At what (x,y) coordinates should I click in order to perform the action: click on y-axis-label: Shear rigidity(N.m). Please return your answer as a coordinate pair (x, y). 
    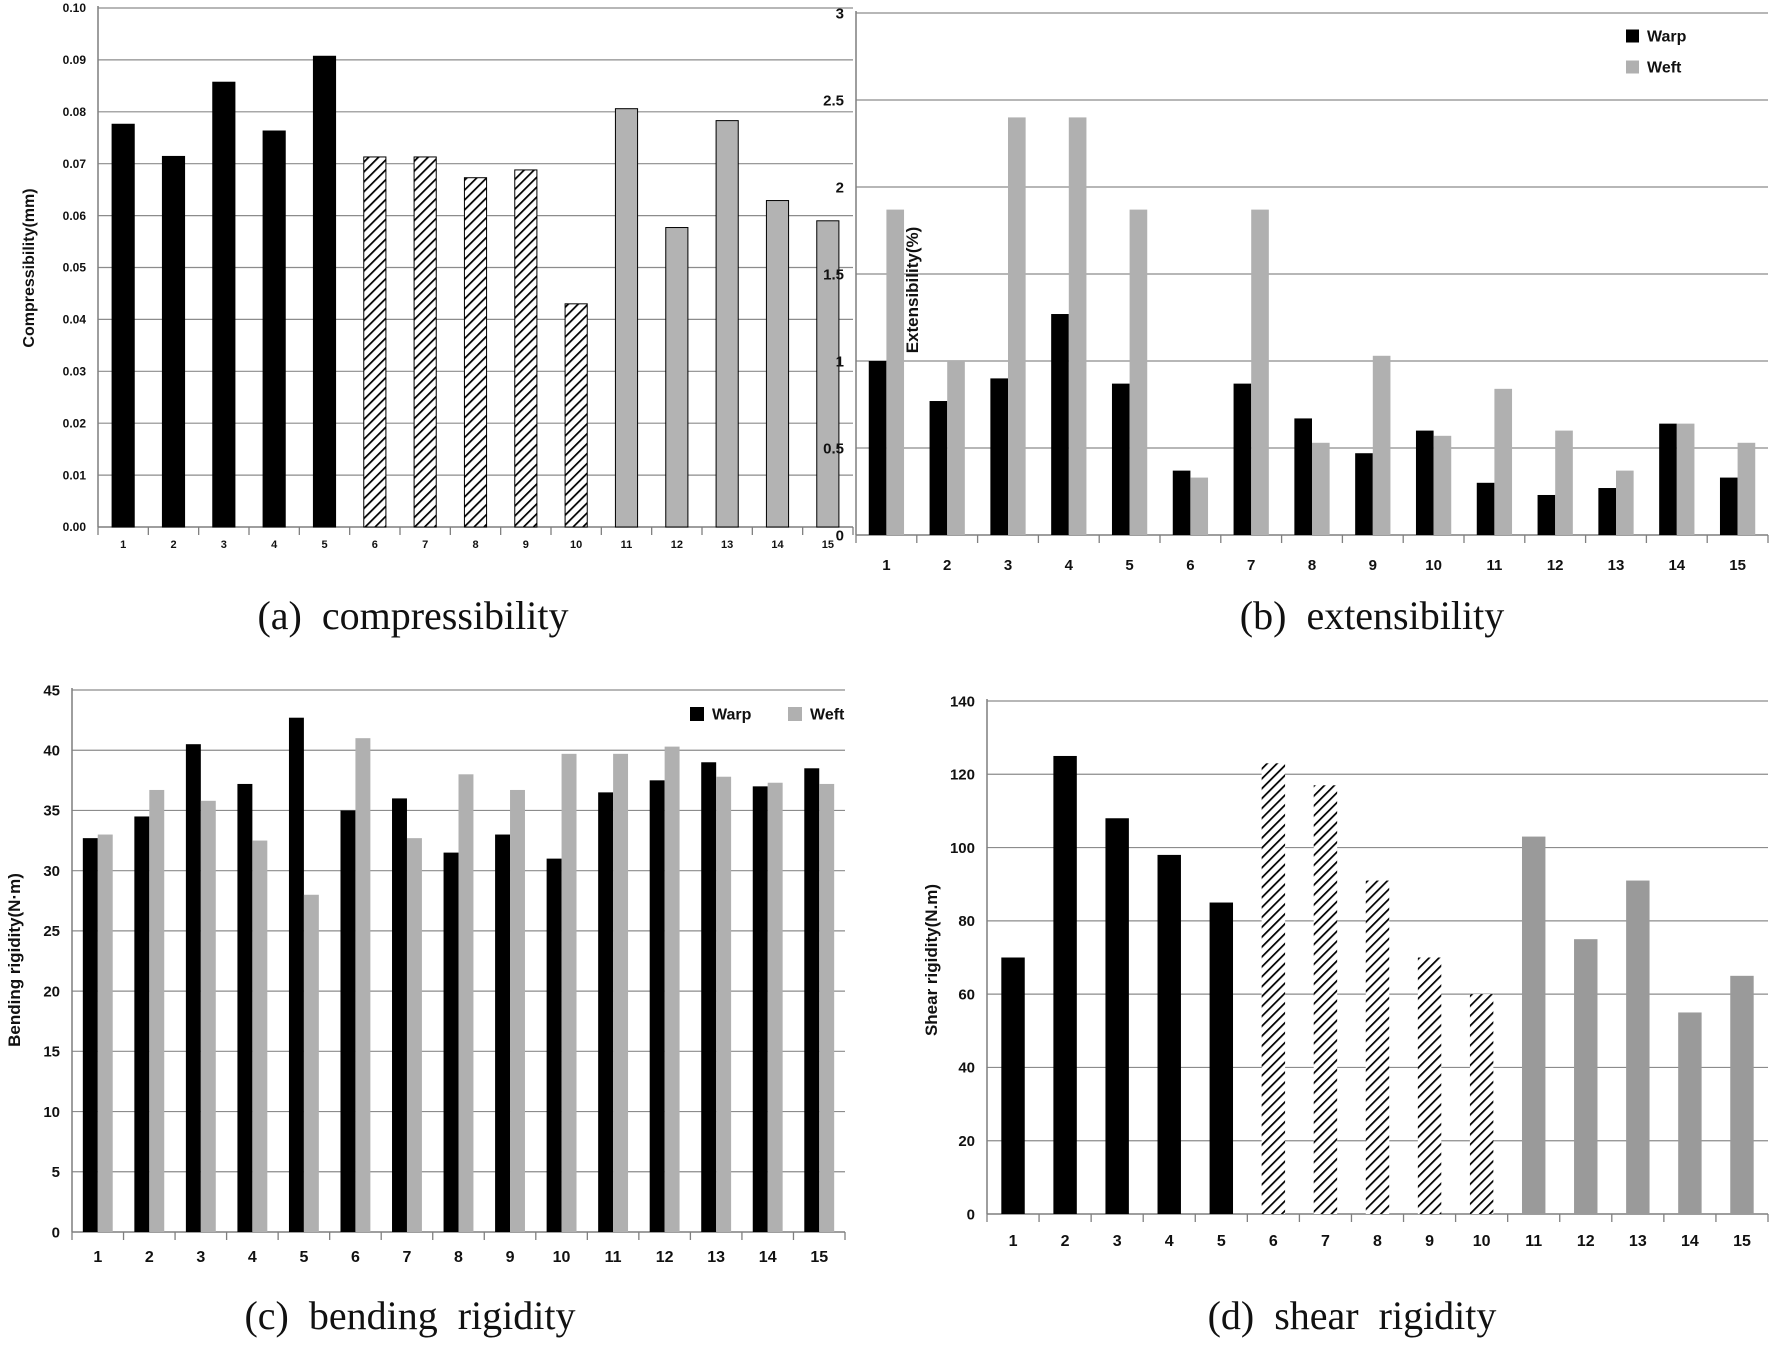
    Looking at the image, I should click on (931, 960).